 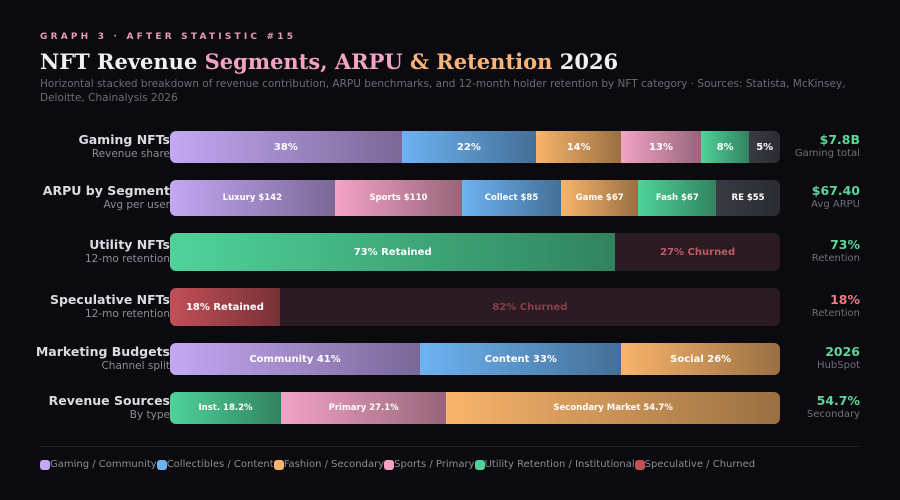 What do you see at coordinates (393, 252) in the screenshot?
I see `bar-segment: 73% Retained` at bounding box center [393, 252].